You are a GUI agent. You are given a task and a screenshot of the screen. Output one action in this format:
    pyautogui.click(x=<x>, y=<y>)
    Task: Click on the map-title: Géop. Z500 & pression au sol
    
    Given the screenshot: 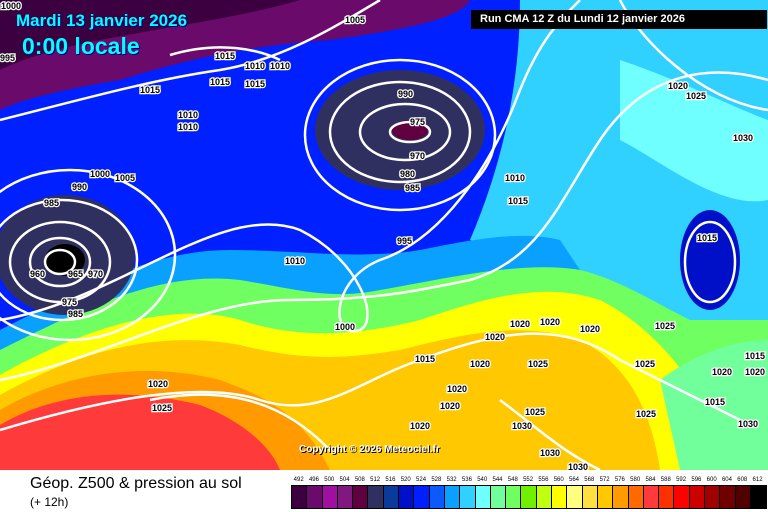 What is the action you would take?
    pyautogui.click(x=136, y=483)
    